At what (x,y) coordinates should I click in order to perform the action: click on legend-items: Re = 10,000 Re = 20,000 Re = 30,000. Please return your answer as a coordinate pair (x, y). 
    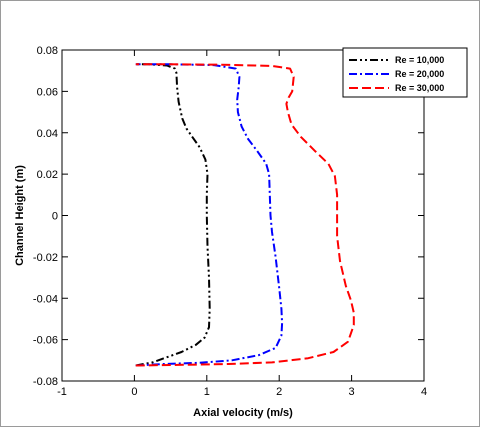
    Looking at the image, I should click on (396, 74).